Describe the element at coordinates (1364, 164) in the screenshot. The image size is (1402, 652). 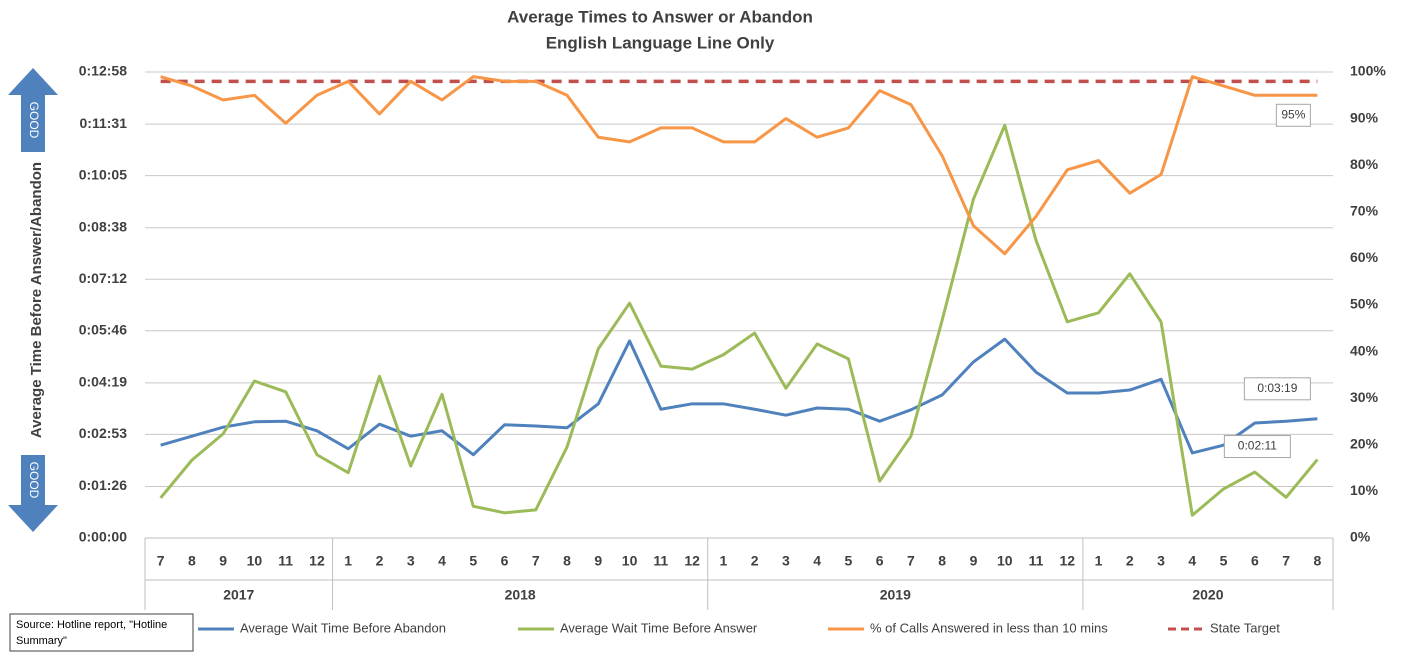
I see `y2-tick-label: 80%` at that location.